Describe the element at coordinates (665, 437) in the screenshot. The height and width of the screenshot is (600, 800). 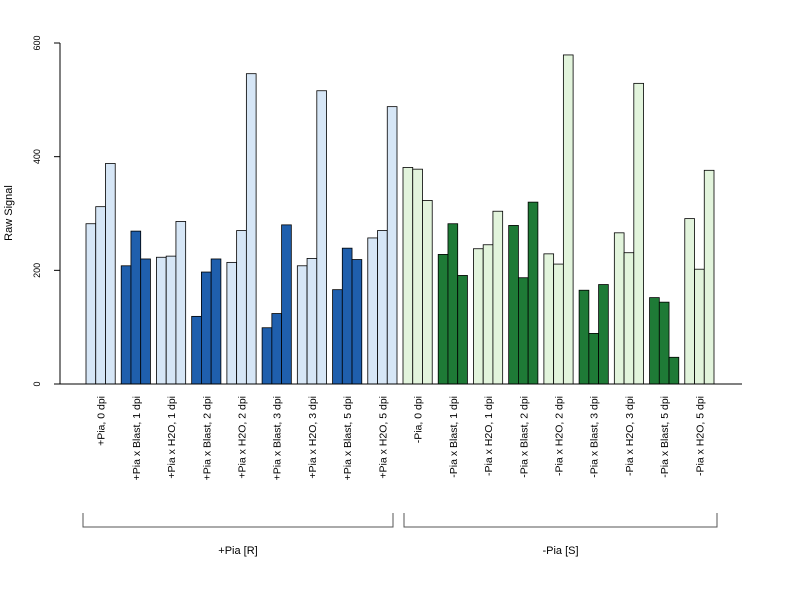
I see `category-label: -Pia x Blast, 5 dpi` at that location.